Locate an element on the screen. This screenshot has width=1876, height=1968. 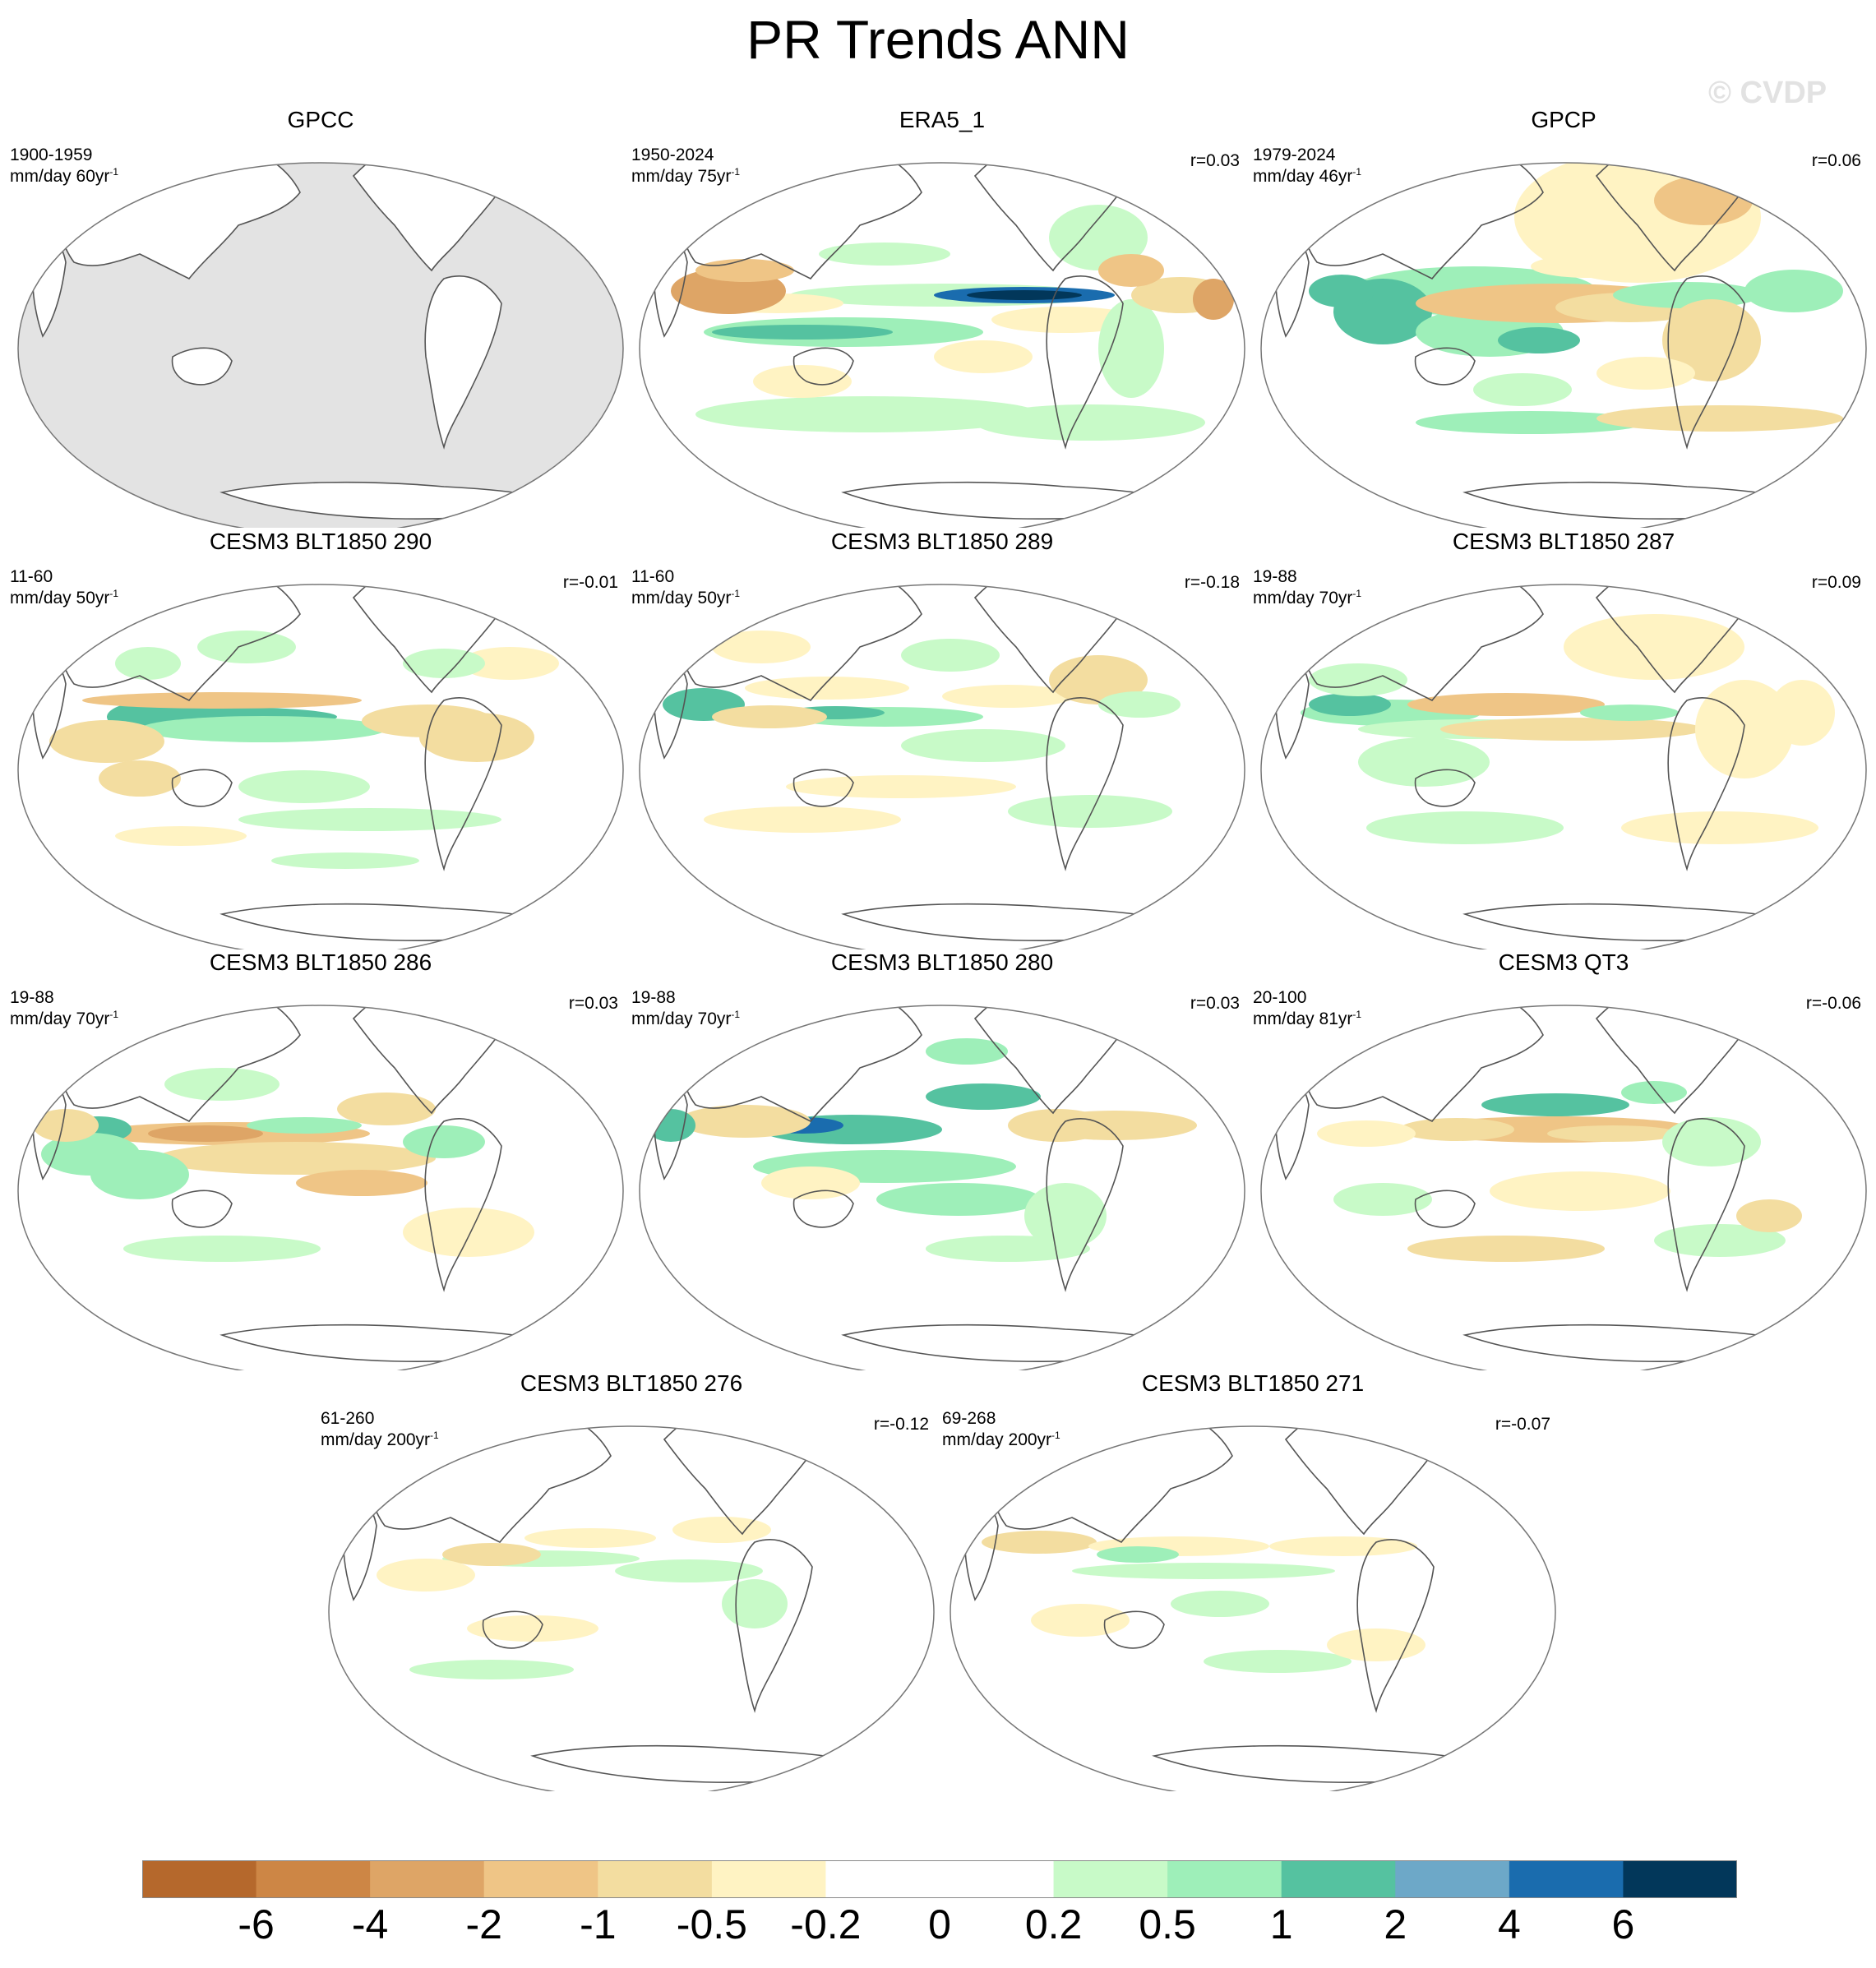
panel-title: GPCP is located at coordinates (1563, 119).